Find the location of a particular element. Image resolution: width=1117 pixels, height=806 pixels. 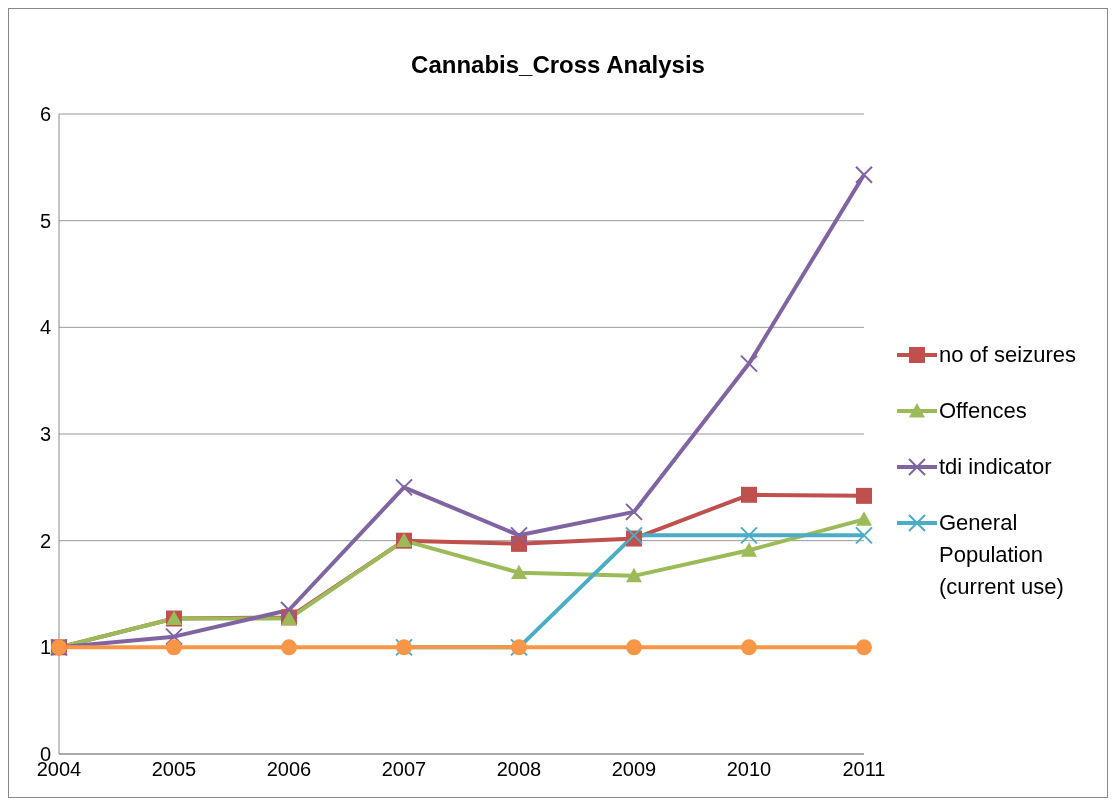

y-tick-label: 3 is located at coordinates (45, 434).